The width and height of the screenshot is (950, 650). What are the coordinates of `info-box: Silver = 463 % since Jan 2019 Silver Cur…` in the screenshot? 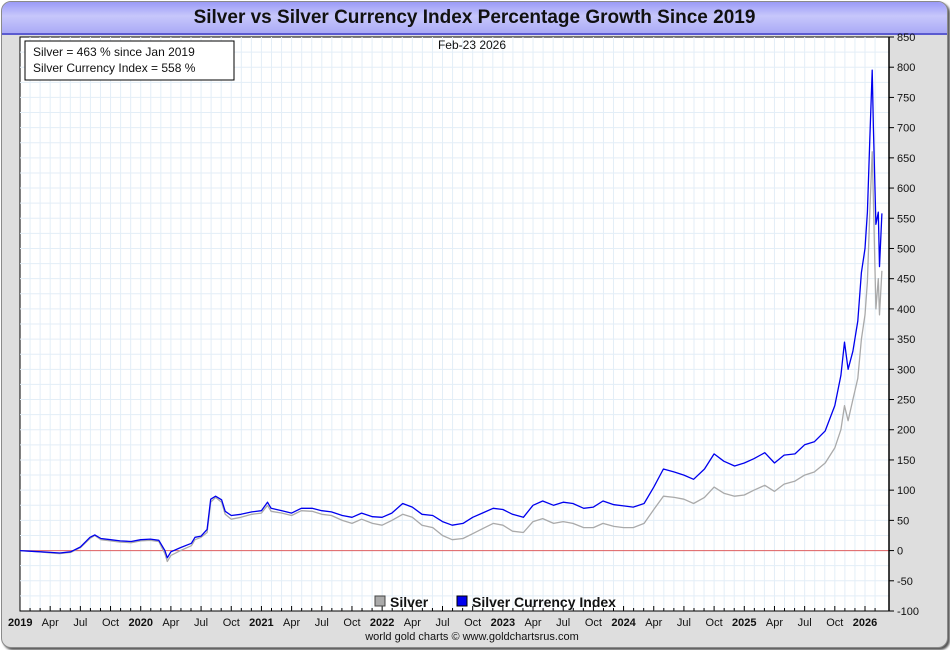 It's located at (129, 60).